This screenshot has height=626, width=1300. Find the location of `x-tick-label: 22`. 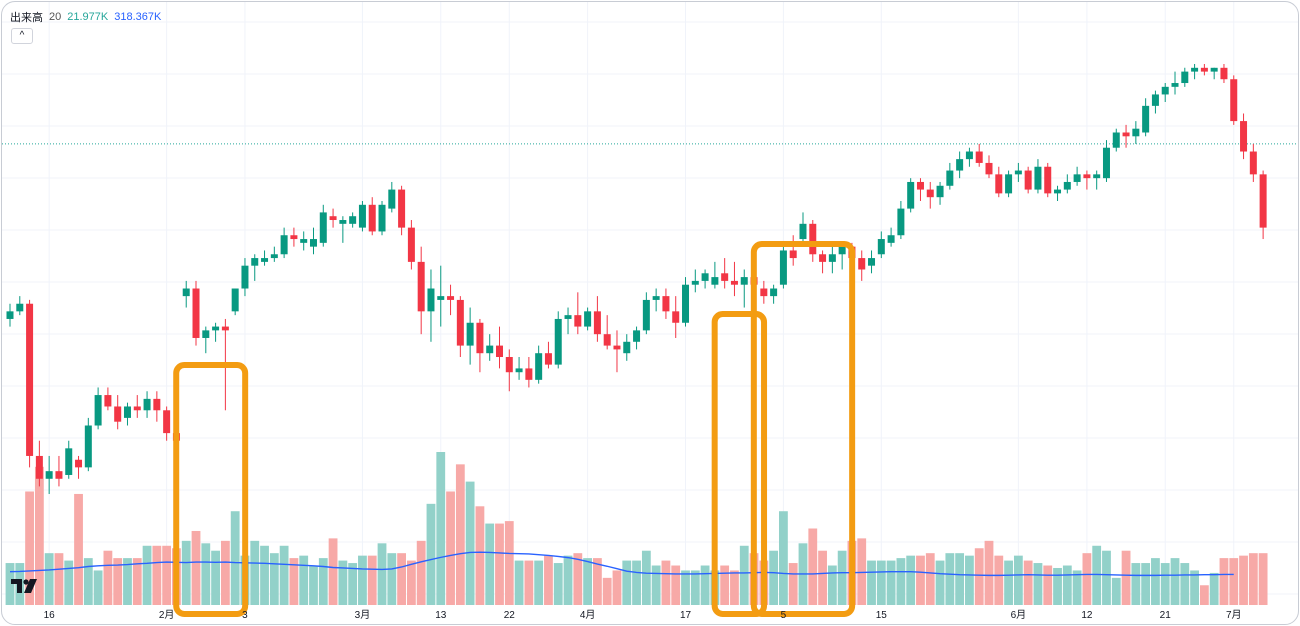

x-tick-label: 22 is located at coordinates (510, 615).